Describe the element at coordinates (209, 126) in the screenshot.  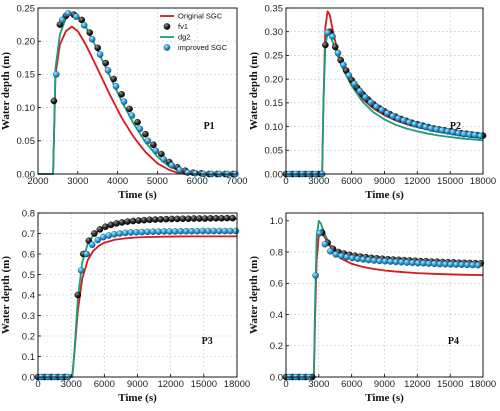
I see `panel-label: P1` at that location.